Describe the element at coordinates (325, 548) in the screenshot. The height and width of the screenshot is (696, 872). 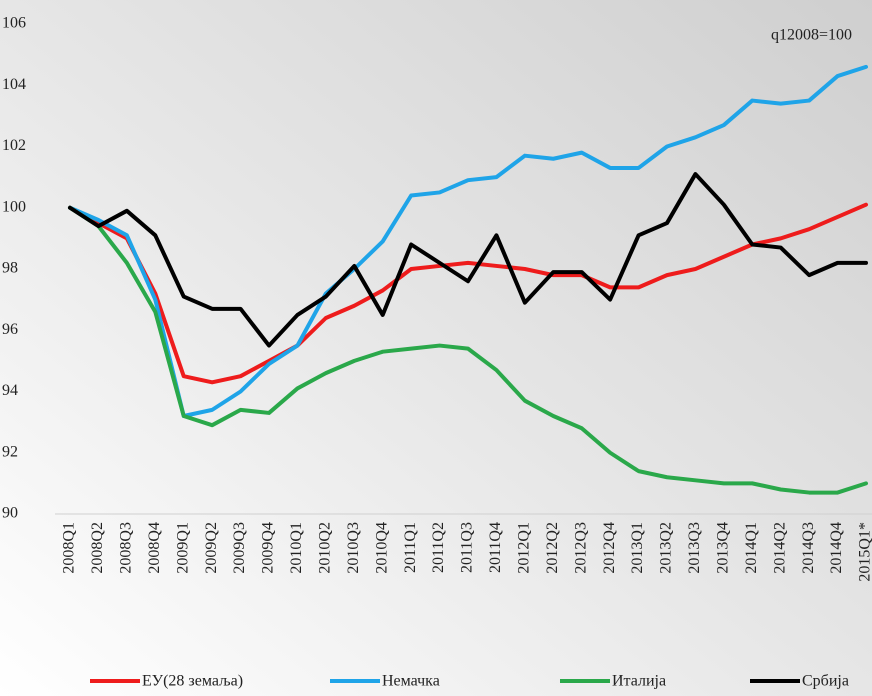
I see `x-tick-label: 2010Q2` at that location.